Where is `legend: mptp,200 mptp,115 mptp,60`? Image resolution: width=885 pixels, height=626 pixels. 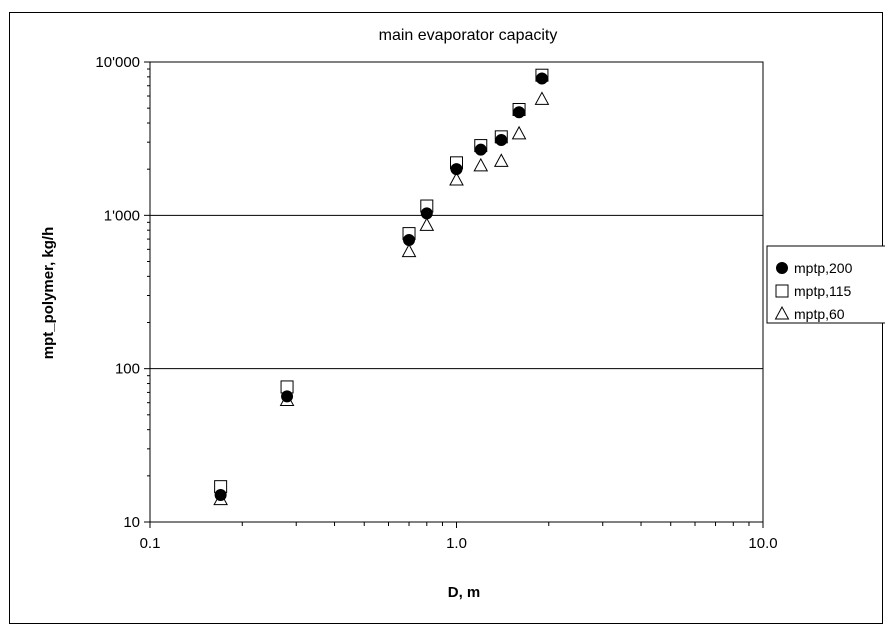
legend: mptp,200 mptp,115 mptp,60 is located at coordinates (825, 284).